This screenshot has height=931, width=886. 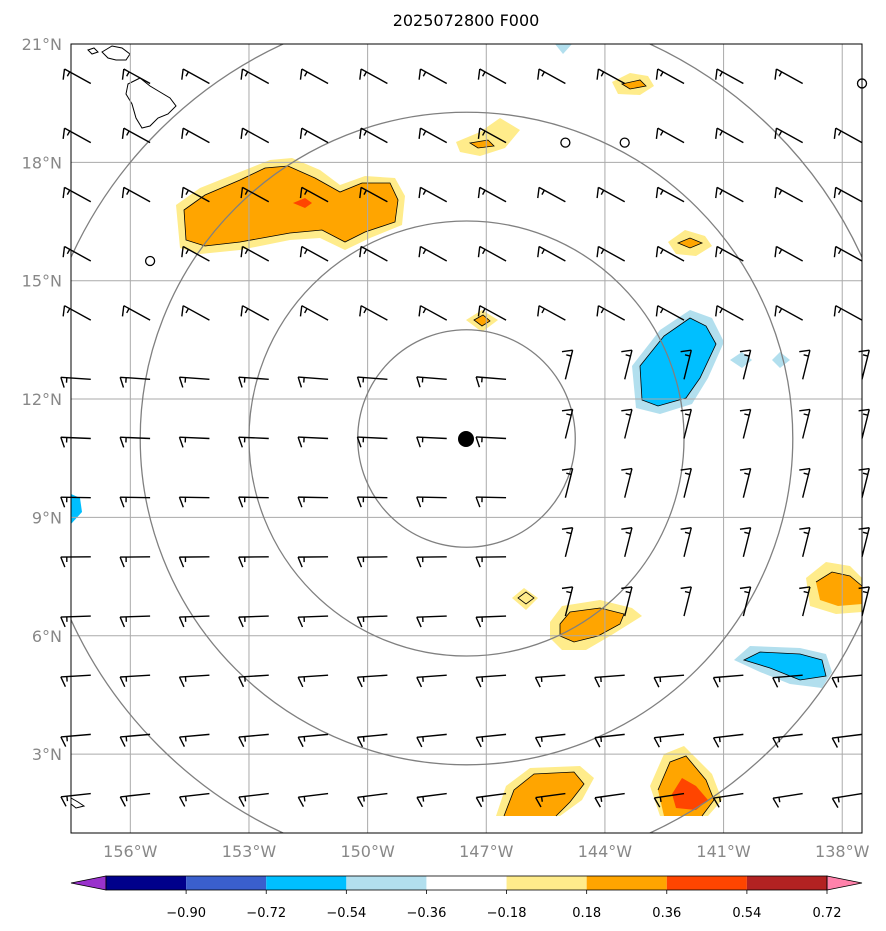 What do you see at coordinates (151, 103) in the screenshot?
I see `island-big-island` at bounding box center [151, 103].